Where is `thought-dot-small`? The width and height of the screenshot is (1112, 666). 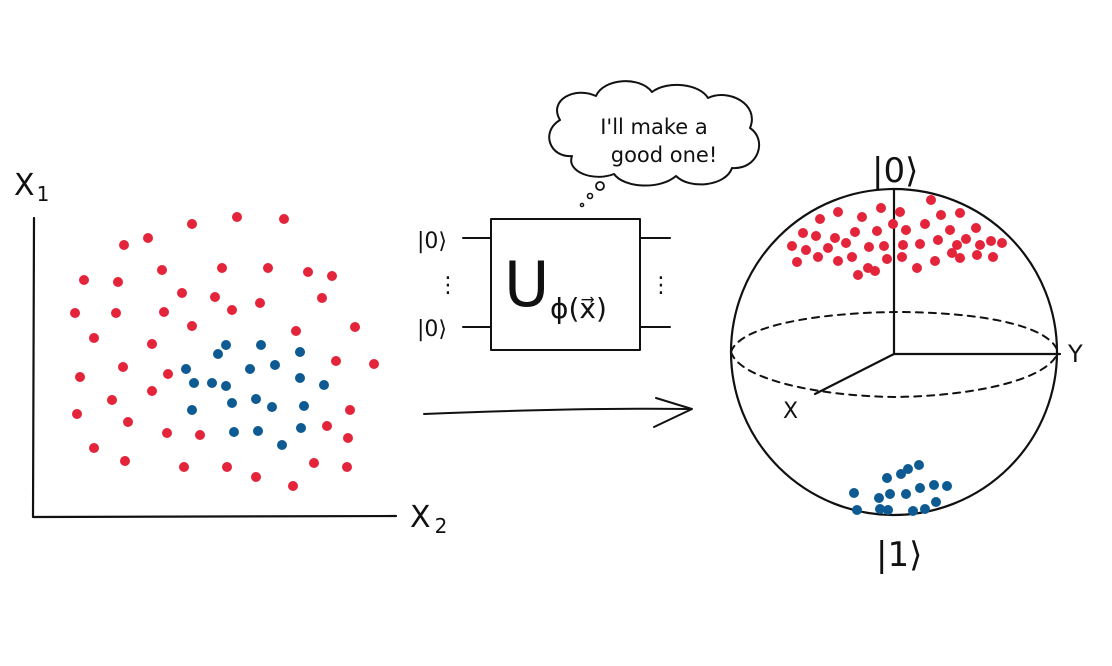 thought-dot-small is located at coordinates (582, 205).